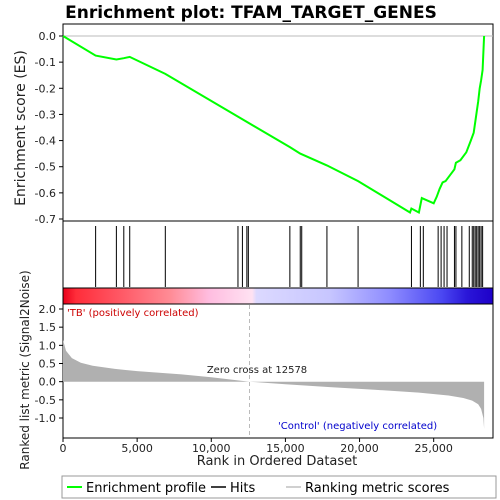  I want to click on legend-hits-label: Hits, so click(242, 488).